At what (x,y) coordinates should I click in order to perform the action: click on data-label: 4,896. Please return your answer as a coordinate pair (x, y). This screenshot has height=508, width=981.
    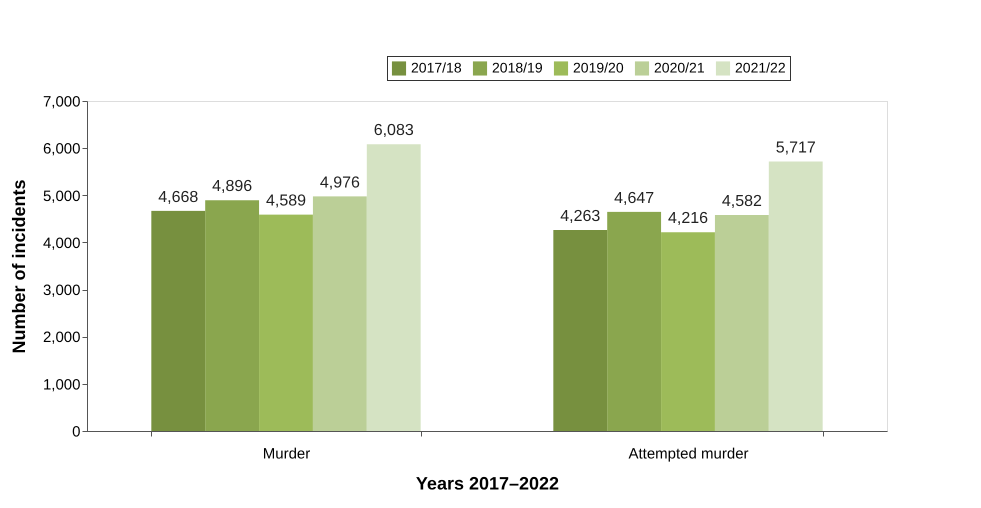
    Looking at the image, I should click on (232, 187).